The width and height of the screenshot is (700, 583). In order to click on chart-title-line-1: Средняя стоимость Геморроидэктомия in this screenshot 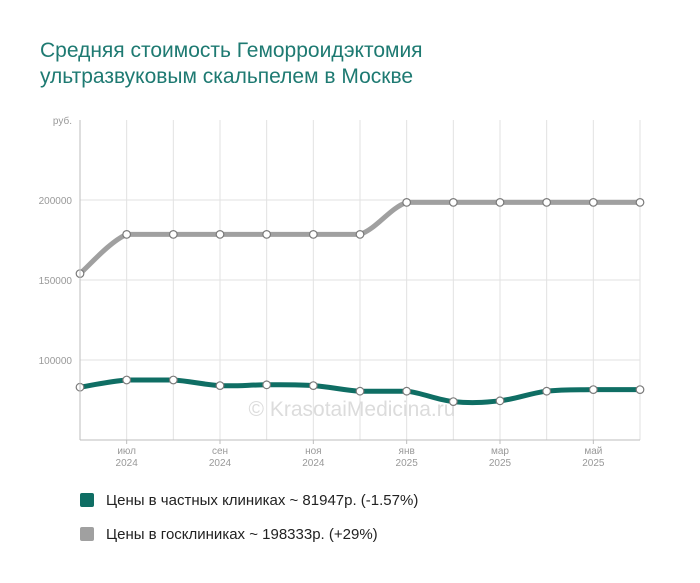, I will do `click(231, 50)`.